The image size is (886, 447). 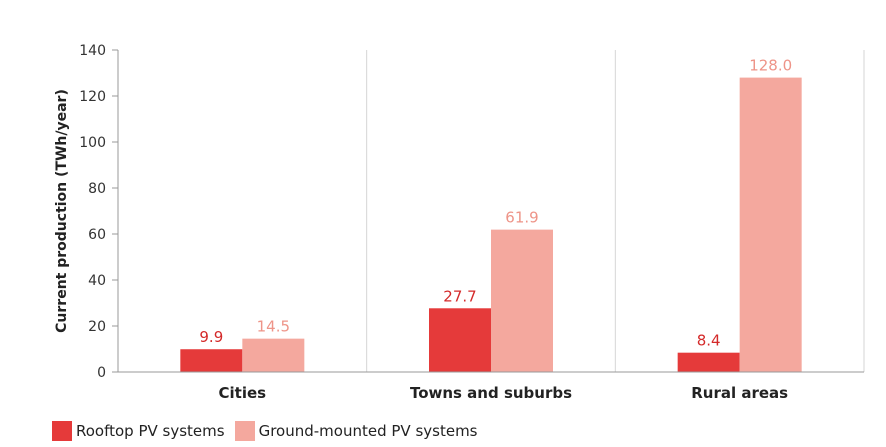 I want to click on y-tick-label: 140, so click(x=92, y=51).